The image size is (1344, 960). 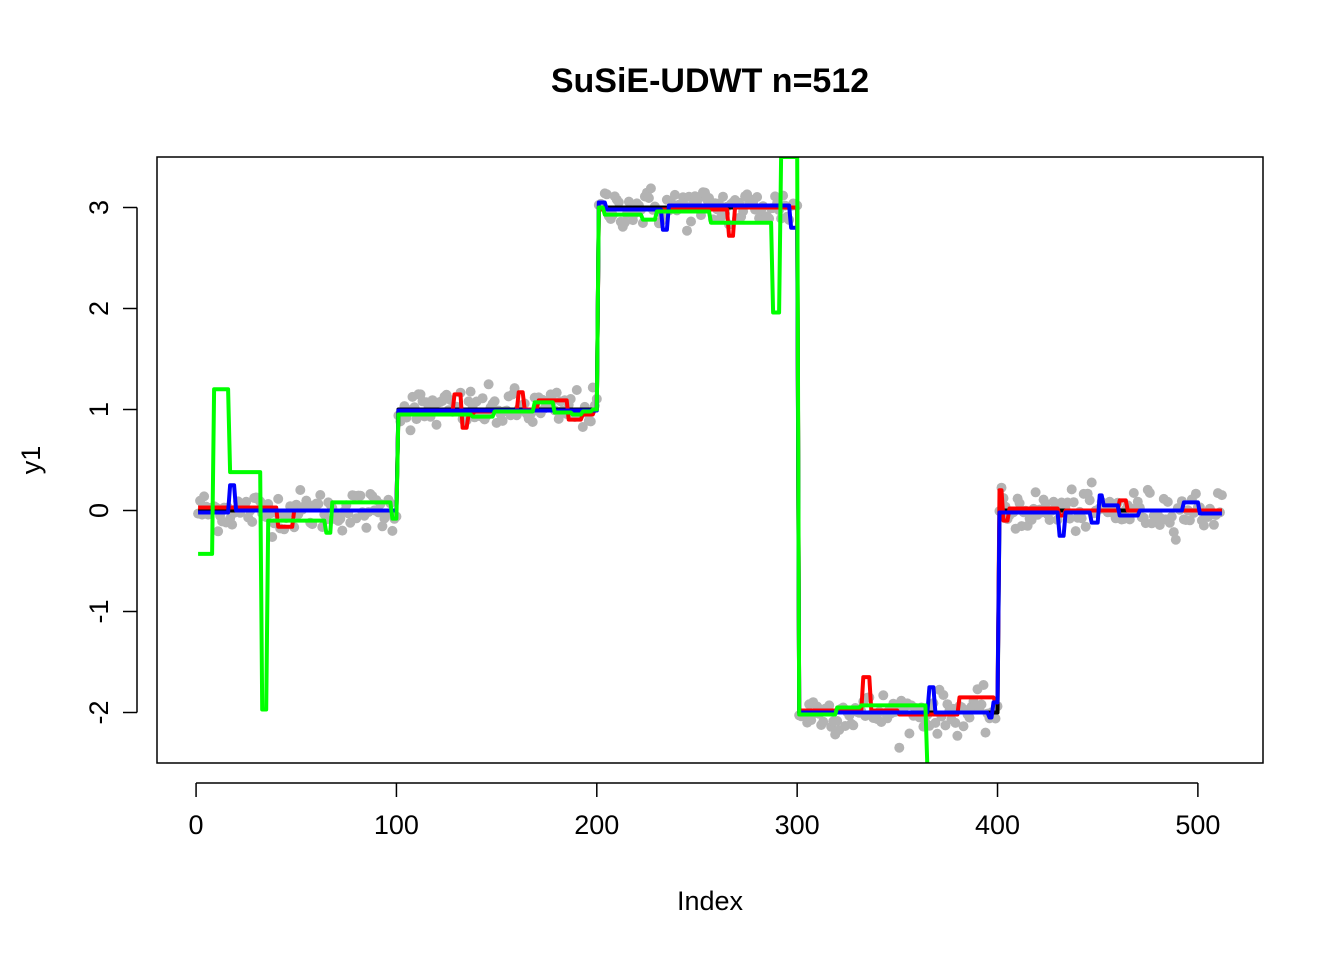 I want to click on x-tick-label: 400, so click(x=997, y=825).